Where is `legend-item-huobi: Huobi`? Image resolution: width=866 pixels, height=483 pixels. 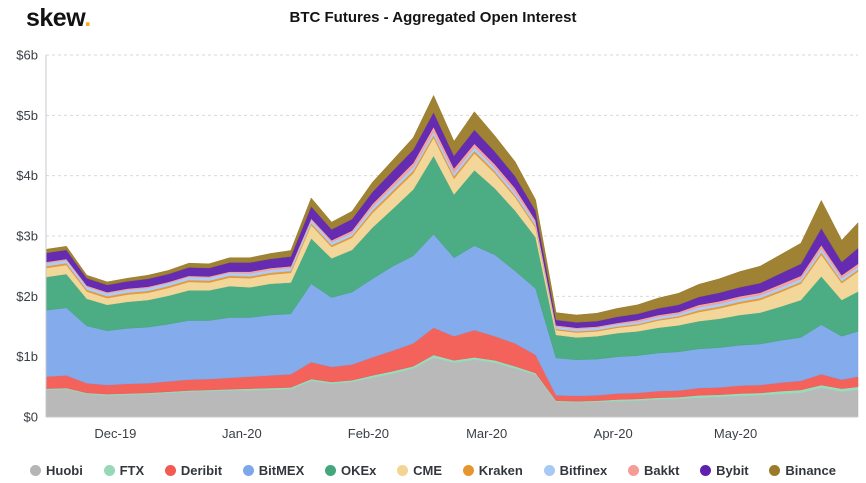 legend-item-huobi: Huobi is located at coordinates (56, 470).